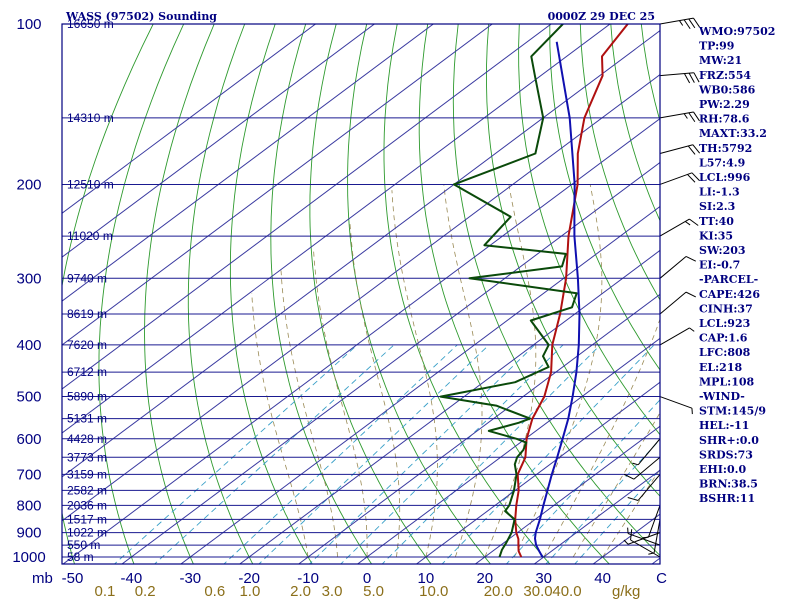  What do you see at coordinates (28, 557) in the screenshot?
I see `pressure-label: 1000` at bounding box center [28, 557].